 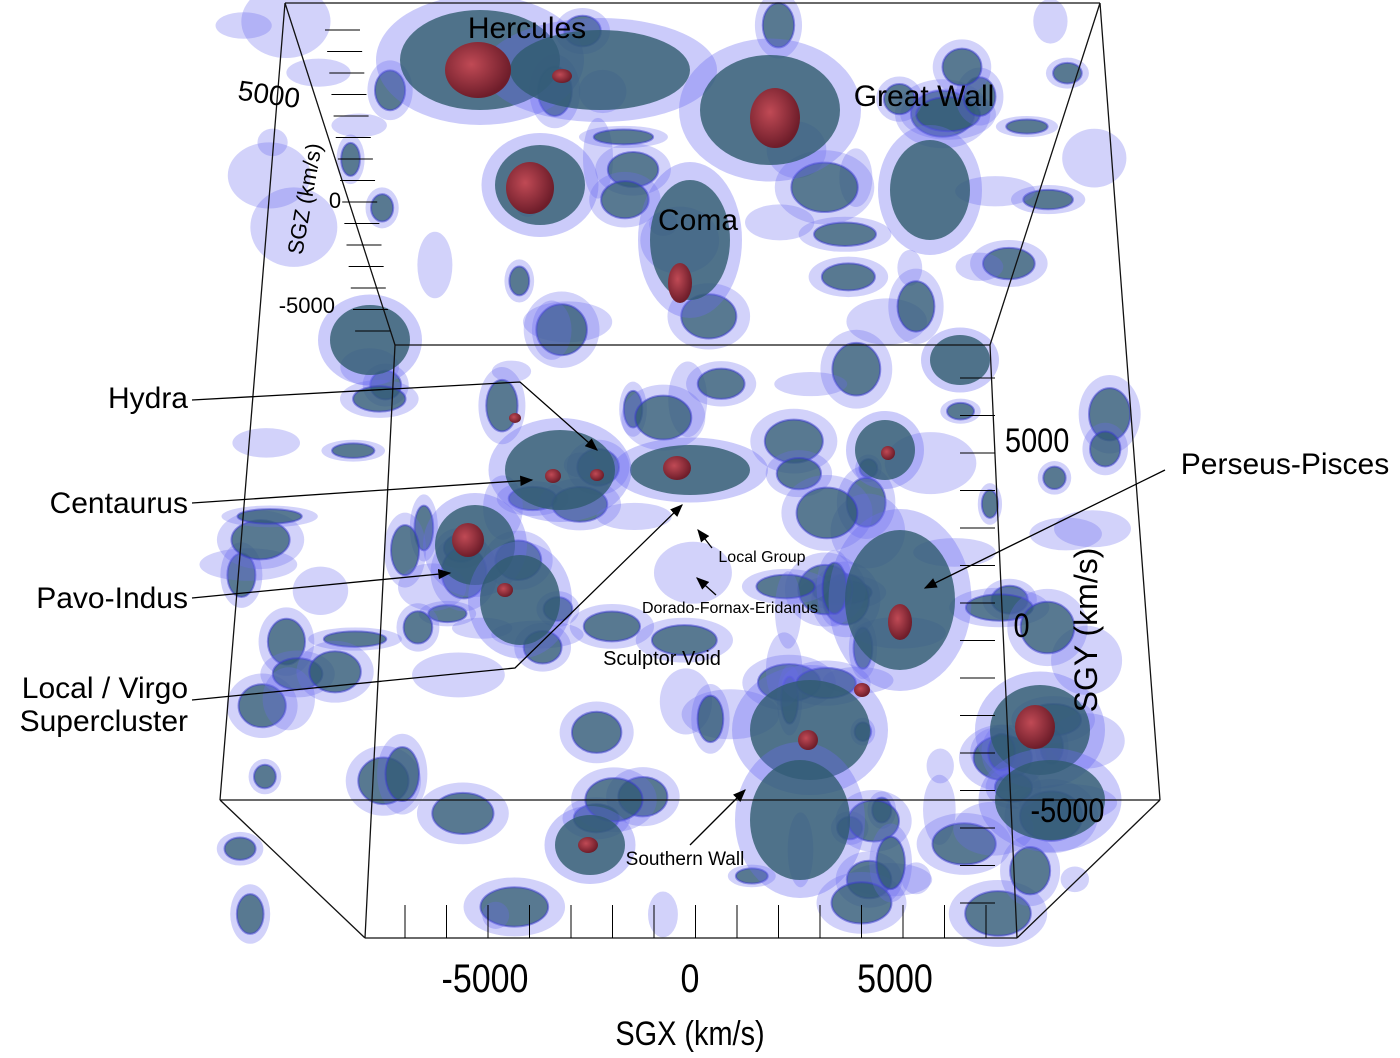 I want to click on y-tick-label: -5000, so click(x=1068, y=810).